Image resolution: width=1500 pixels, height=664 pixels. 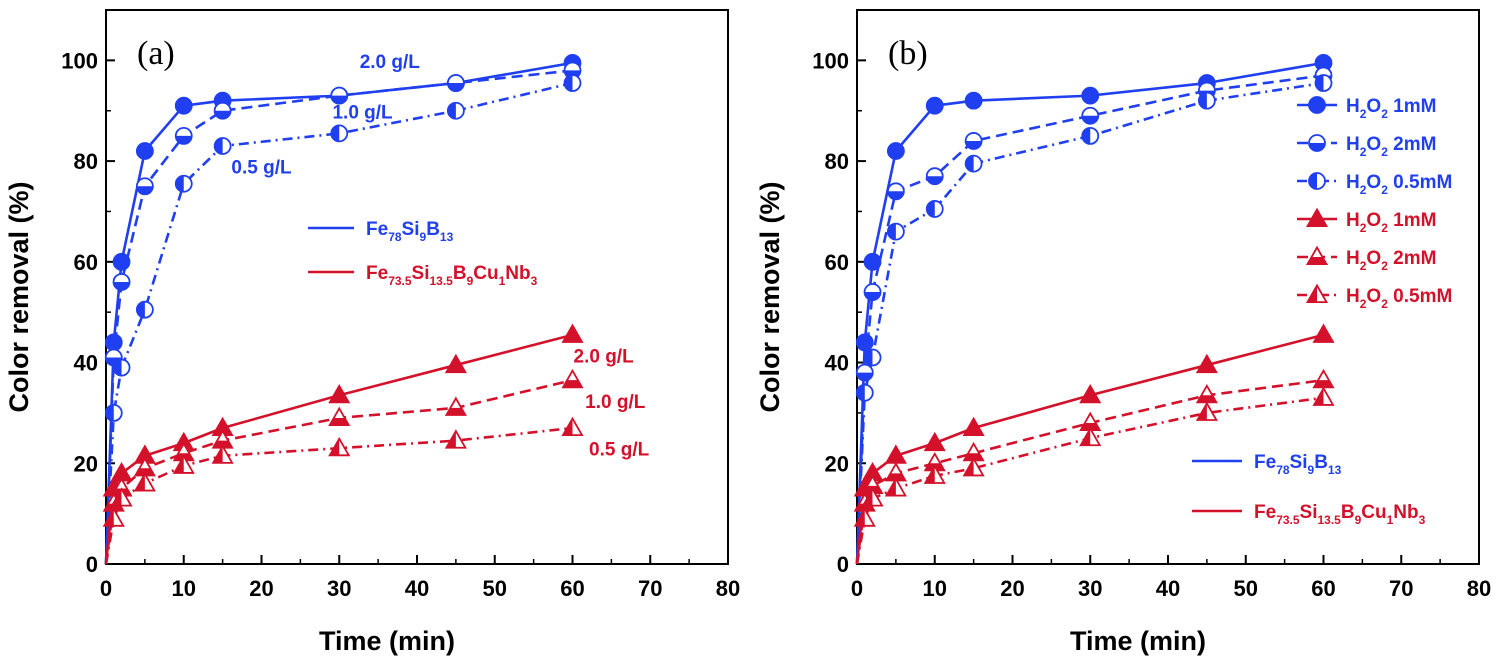 What do you see at coordinates (1373, 220) in the screenshot?
I see `legend-text-part: O` at bounding box center [1373, 220].